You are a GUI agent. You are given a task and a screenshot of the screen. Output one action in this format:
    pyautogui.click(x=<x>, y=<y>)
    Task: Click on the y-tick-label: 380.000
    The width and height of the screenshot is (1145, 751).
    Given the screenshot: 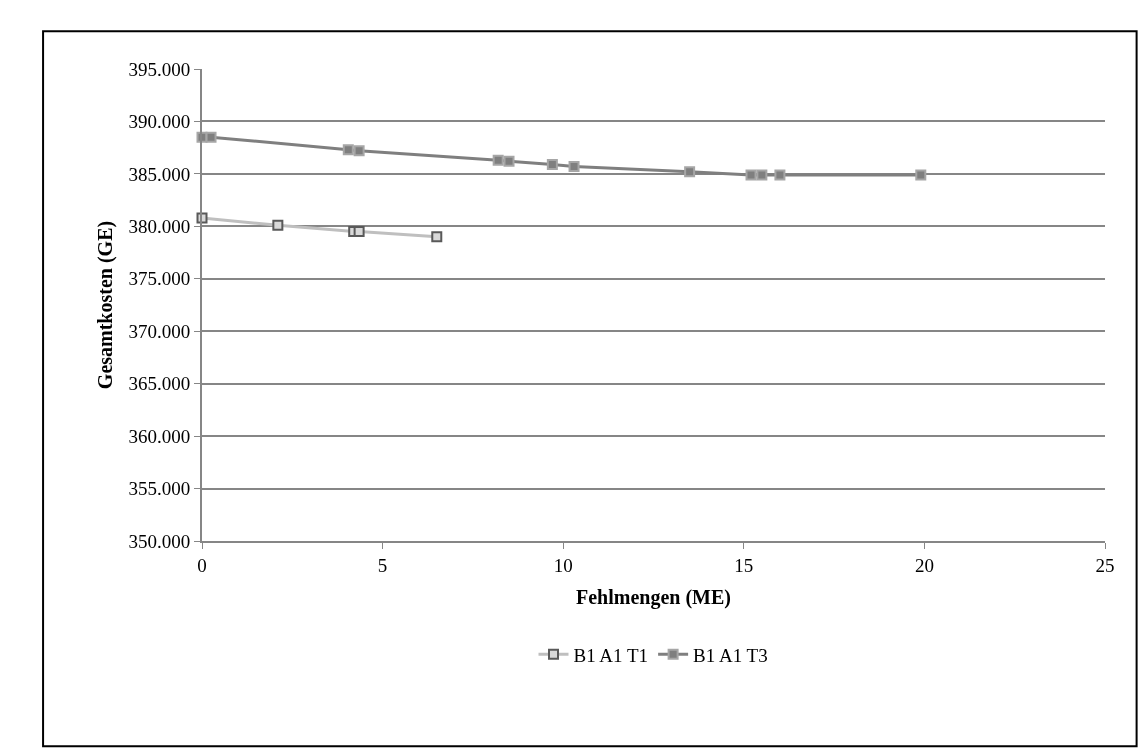 What is the action you would take?
    pyautogui.click(x=159, y=226)
    